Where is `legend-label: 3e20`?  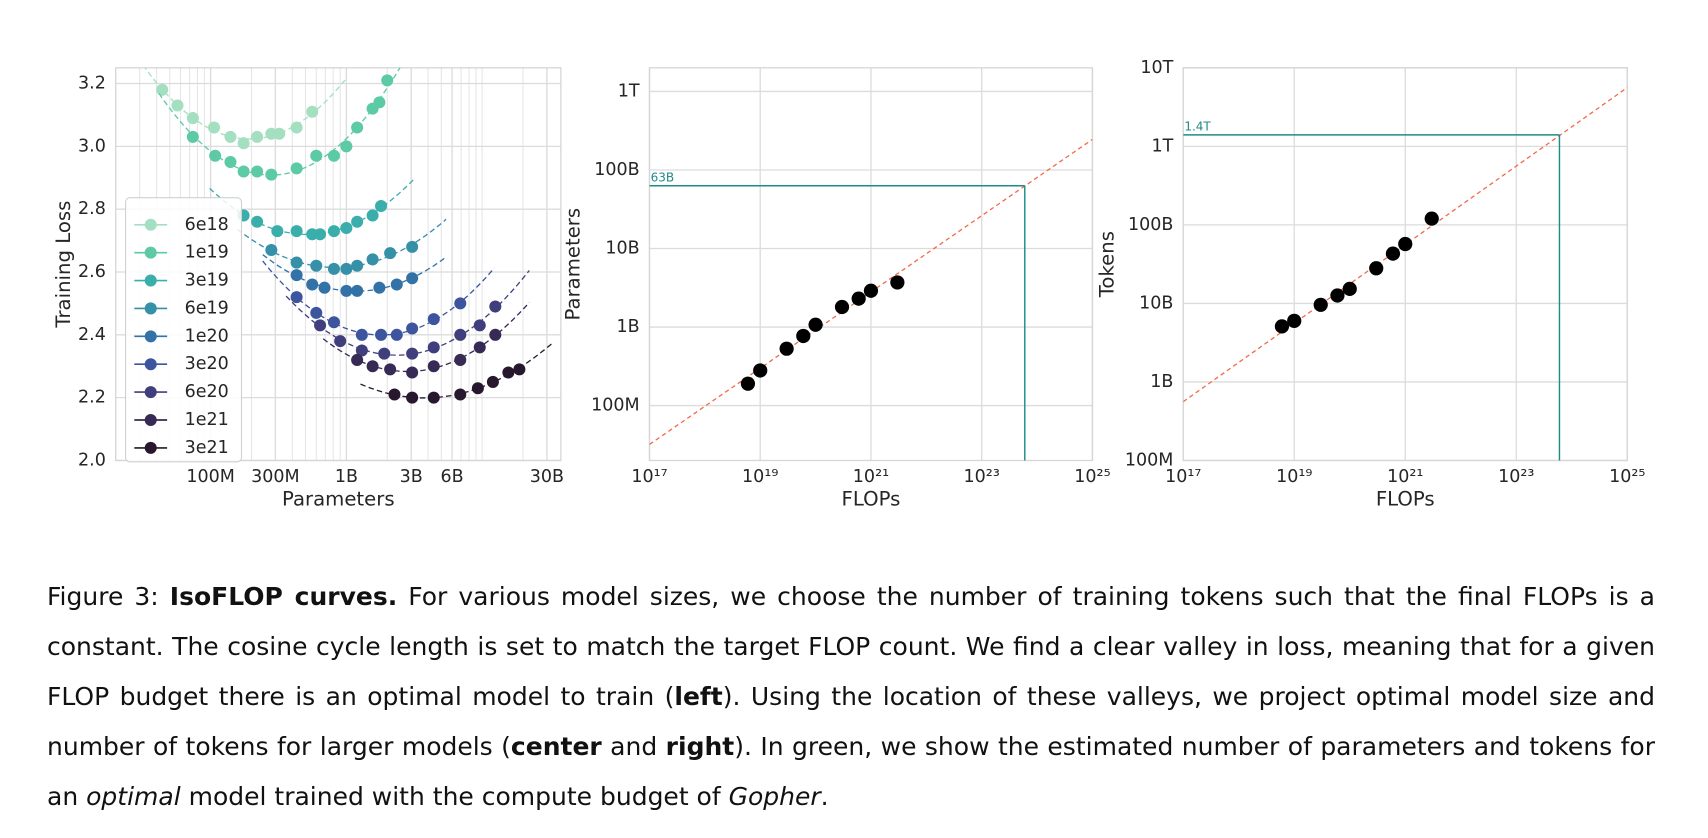
legend-label: 3e20 is located at coordinates (207, 364).